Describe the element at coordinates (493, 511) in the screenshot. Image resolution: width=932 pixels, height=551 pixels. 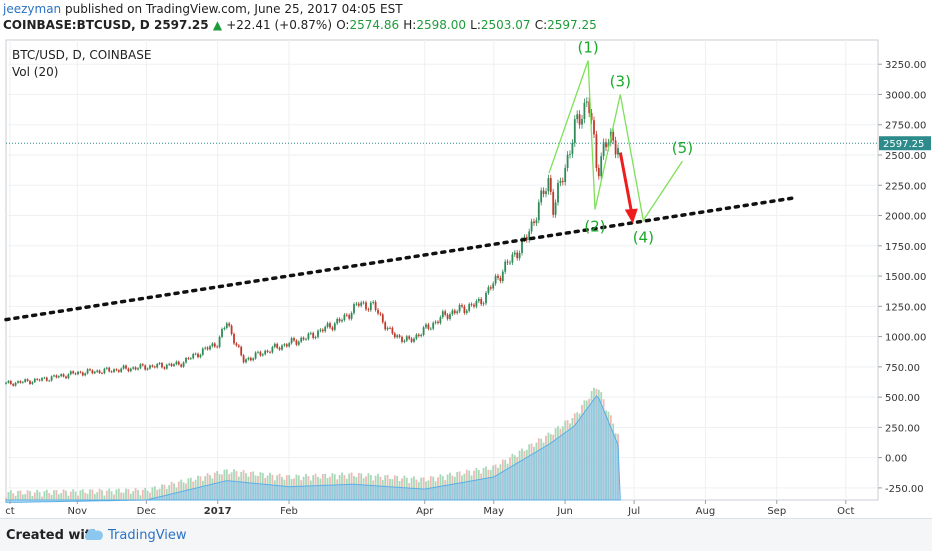
I see `x-tick-label: May` at that location.